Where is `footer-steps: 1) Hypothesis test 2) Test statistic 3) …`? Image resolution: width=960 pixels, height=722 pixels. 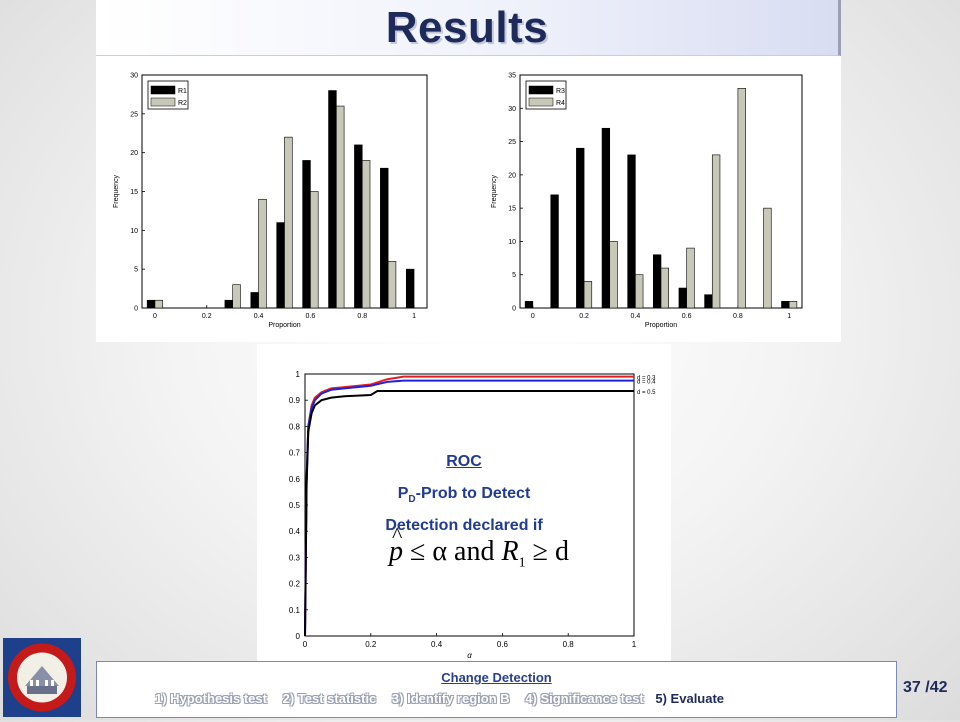
footer-steps: 1) Hypothesis test 2) Test statistic 3) … is located at coordinates (439, 698).